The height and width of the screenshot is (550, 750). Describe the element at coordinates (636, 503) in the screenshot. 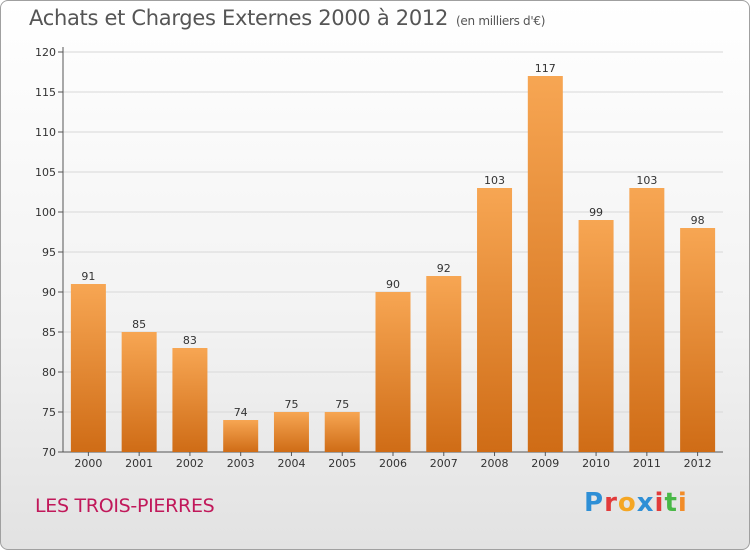

I see `proxiti-logo: Proxiti` at that location.